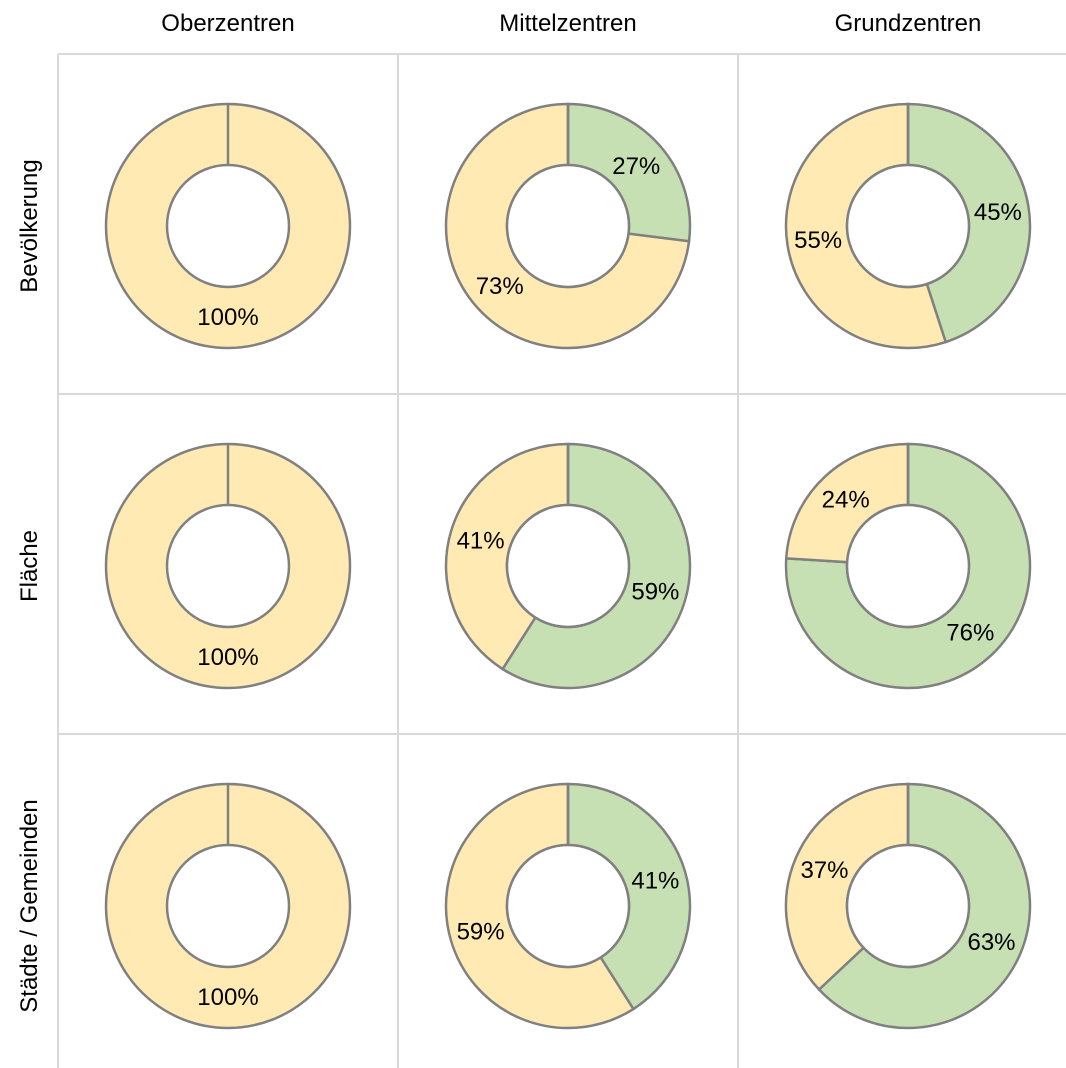  I want to click on donut-panel: 63% 37%, so click(908, 906).